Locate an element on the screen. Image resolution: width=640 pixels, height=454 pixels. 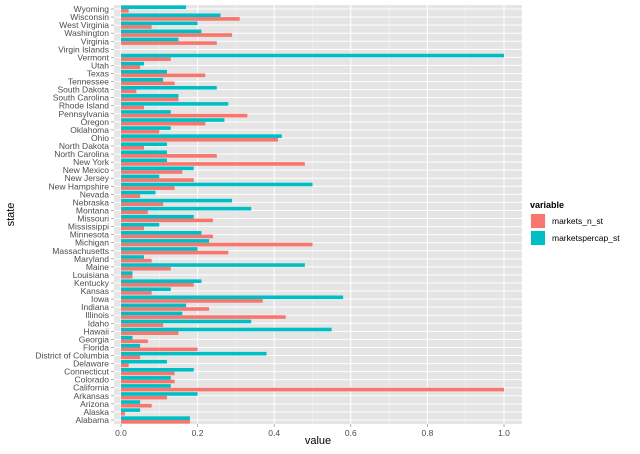
bar-marketspercap_st-indiana is located at coordinates (154, 305).